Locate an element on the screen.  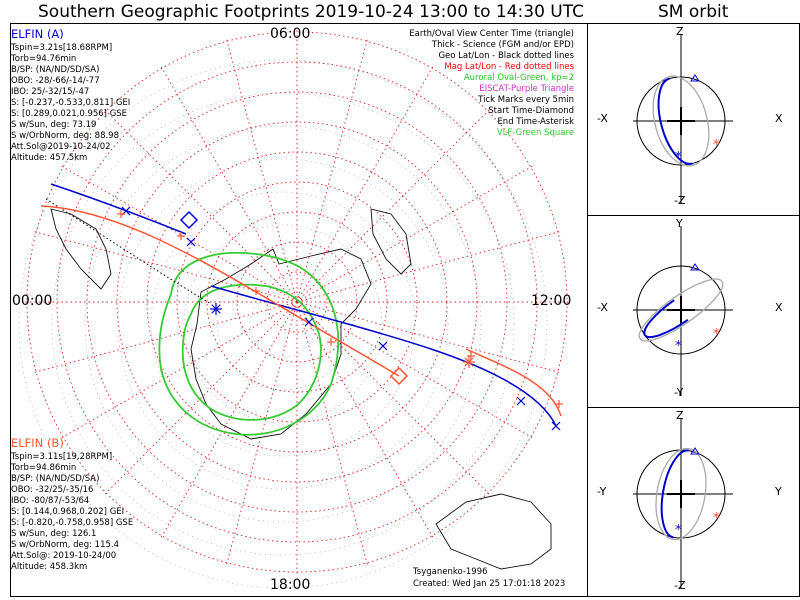
orbit-panel-yz: * * is located at coordinates (693, 502).